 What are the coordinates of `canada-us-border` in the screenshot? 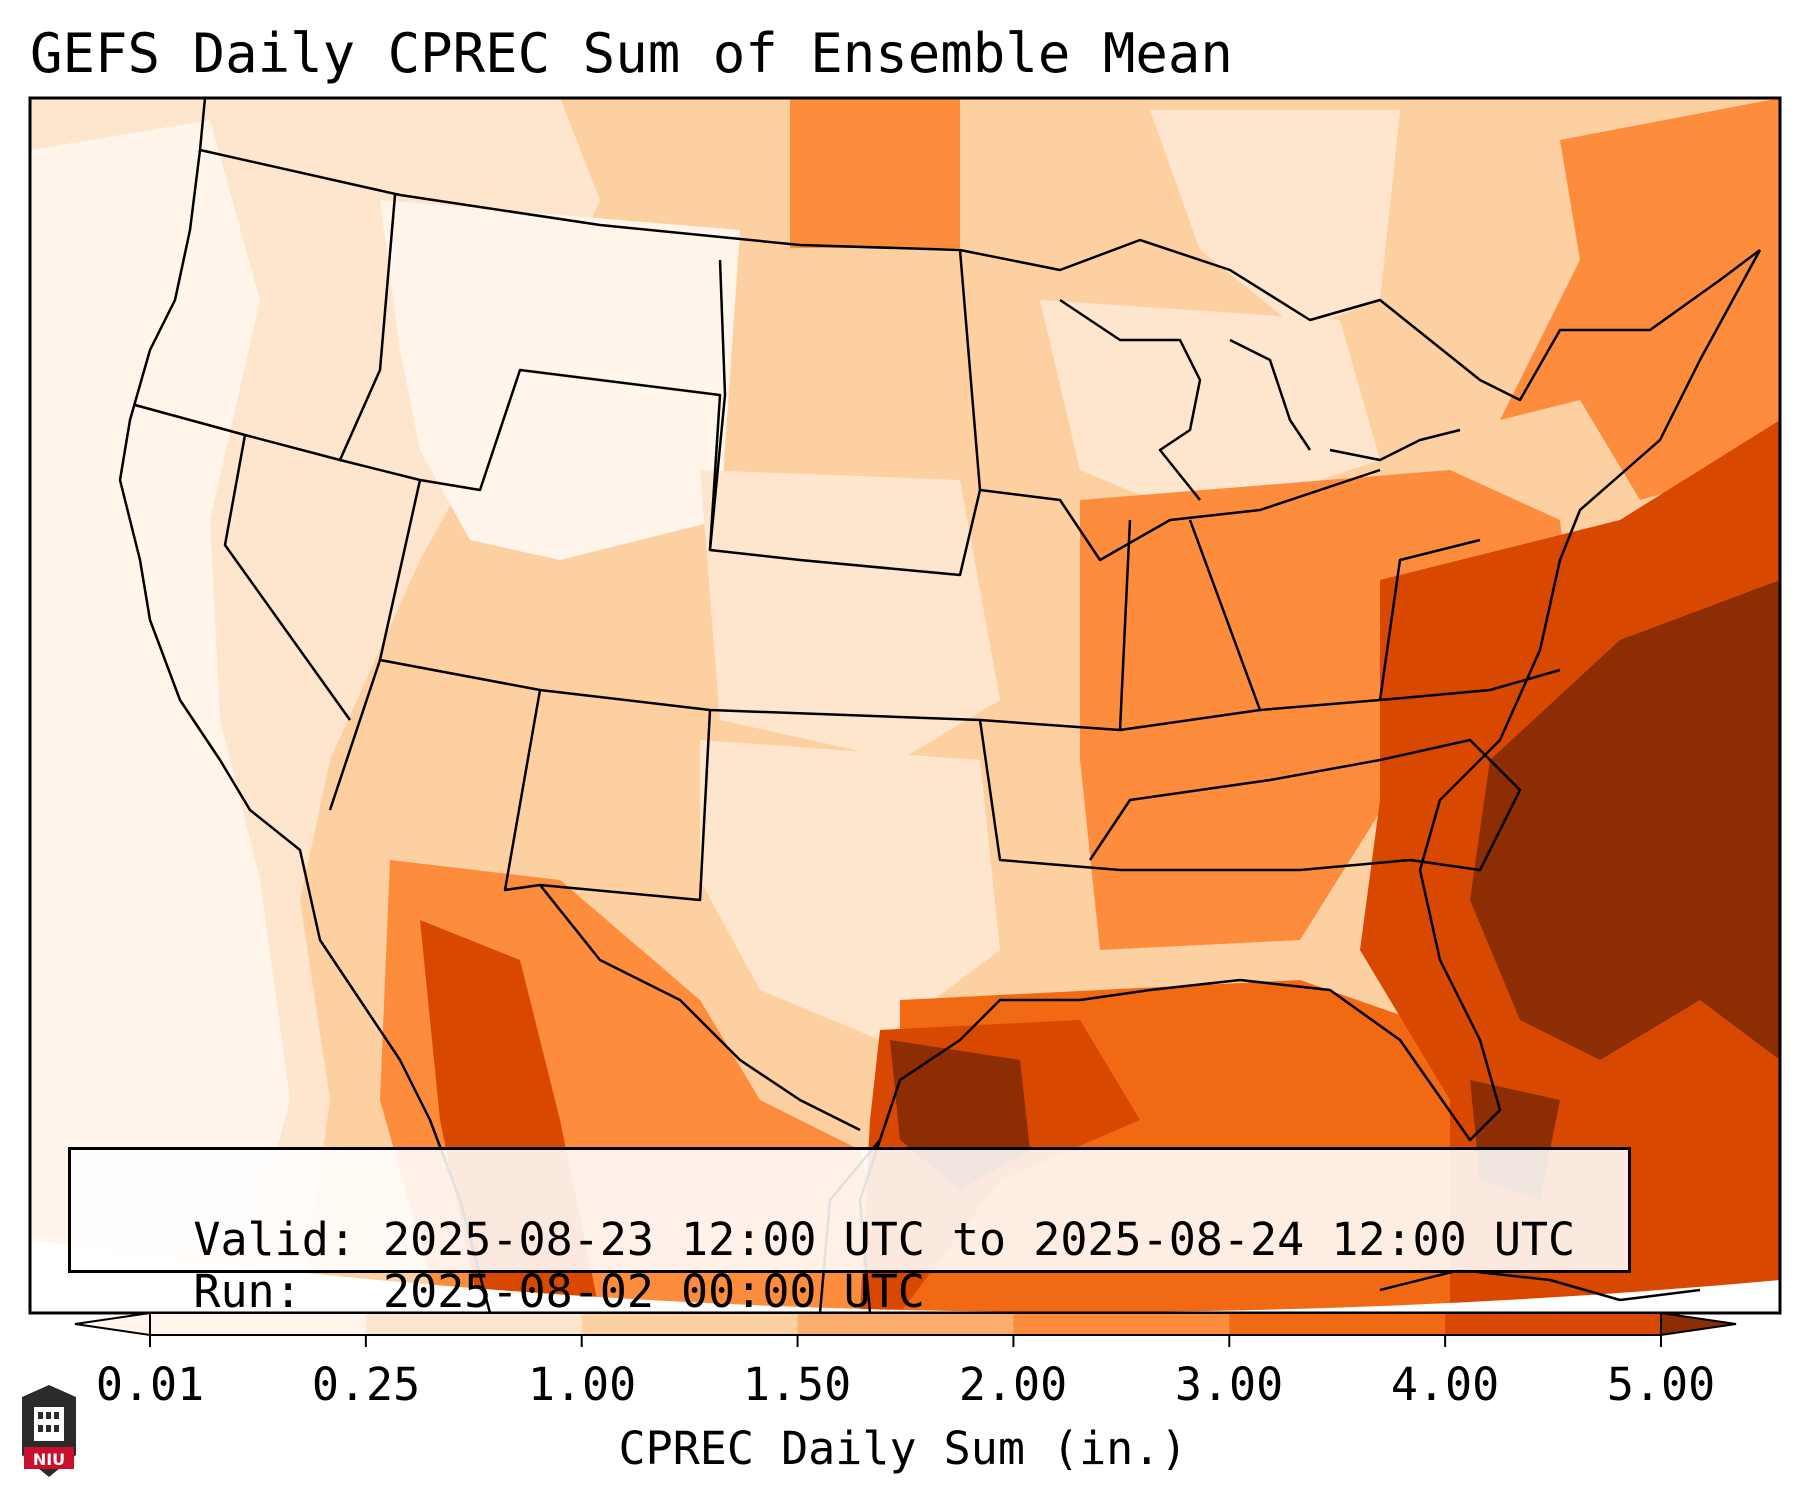 It's located at (980, 275).